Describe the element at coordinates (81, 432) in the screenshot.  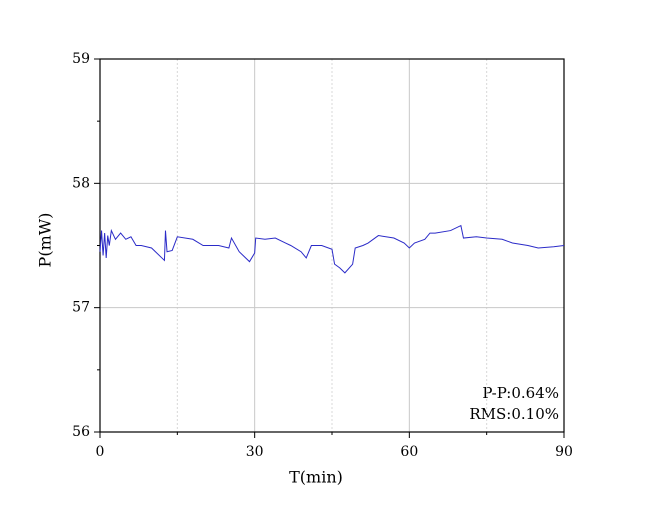
I see `y-tick-label: 56` at that location.